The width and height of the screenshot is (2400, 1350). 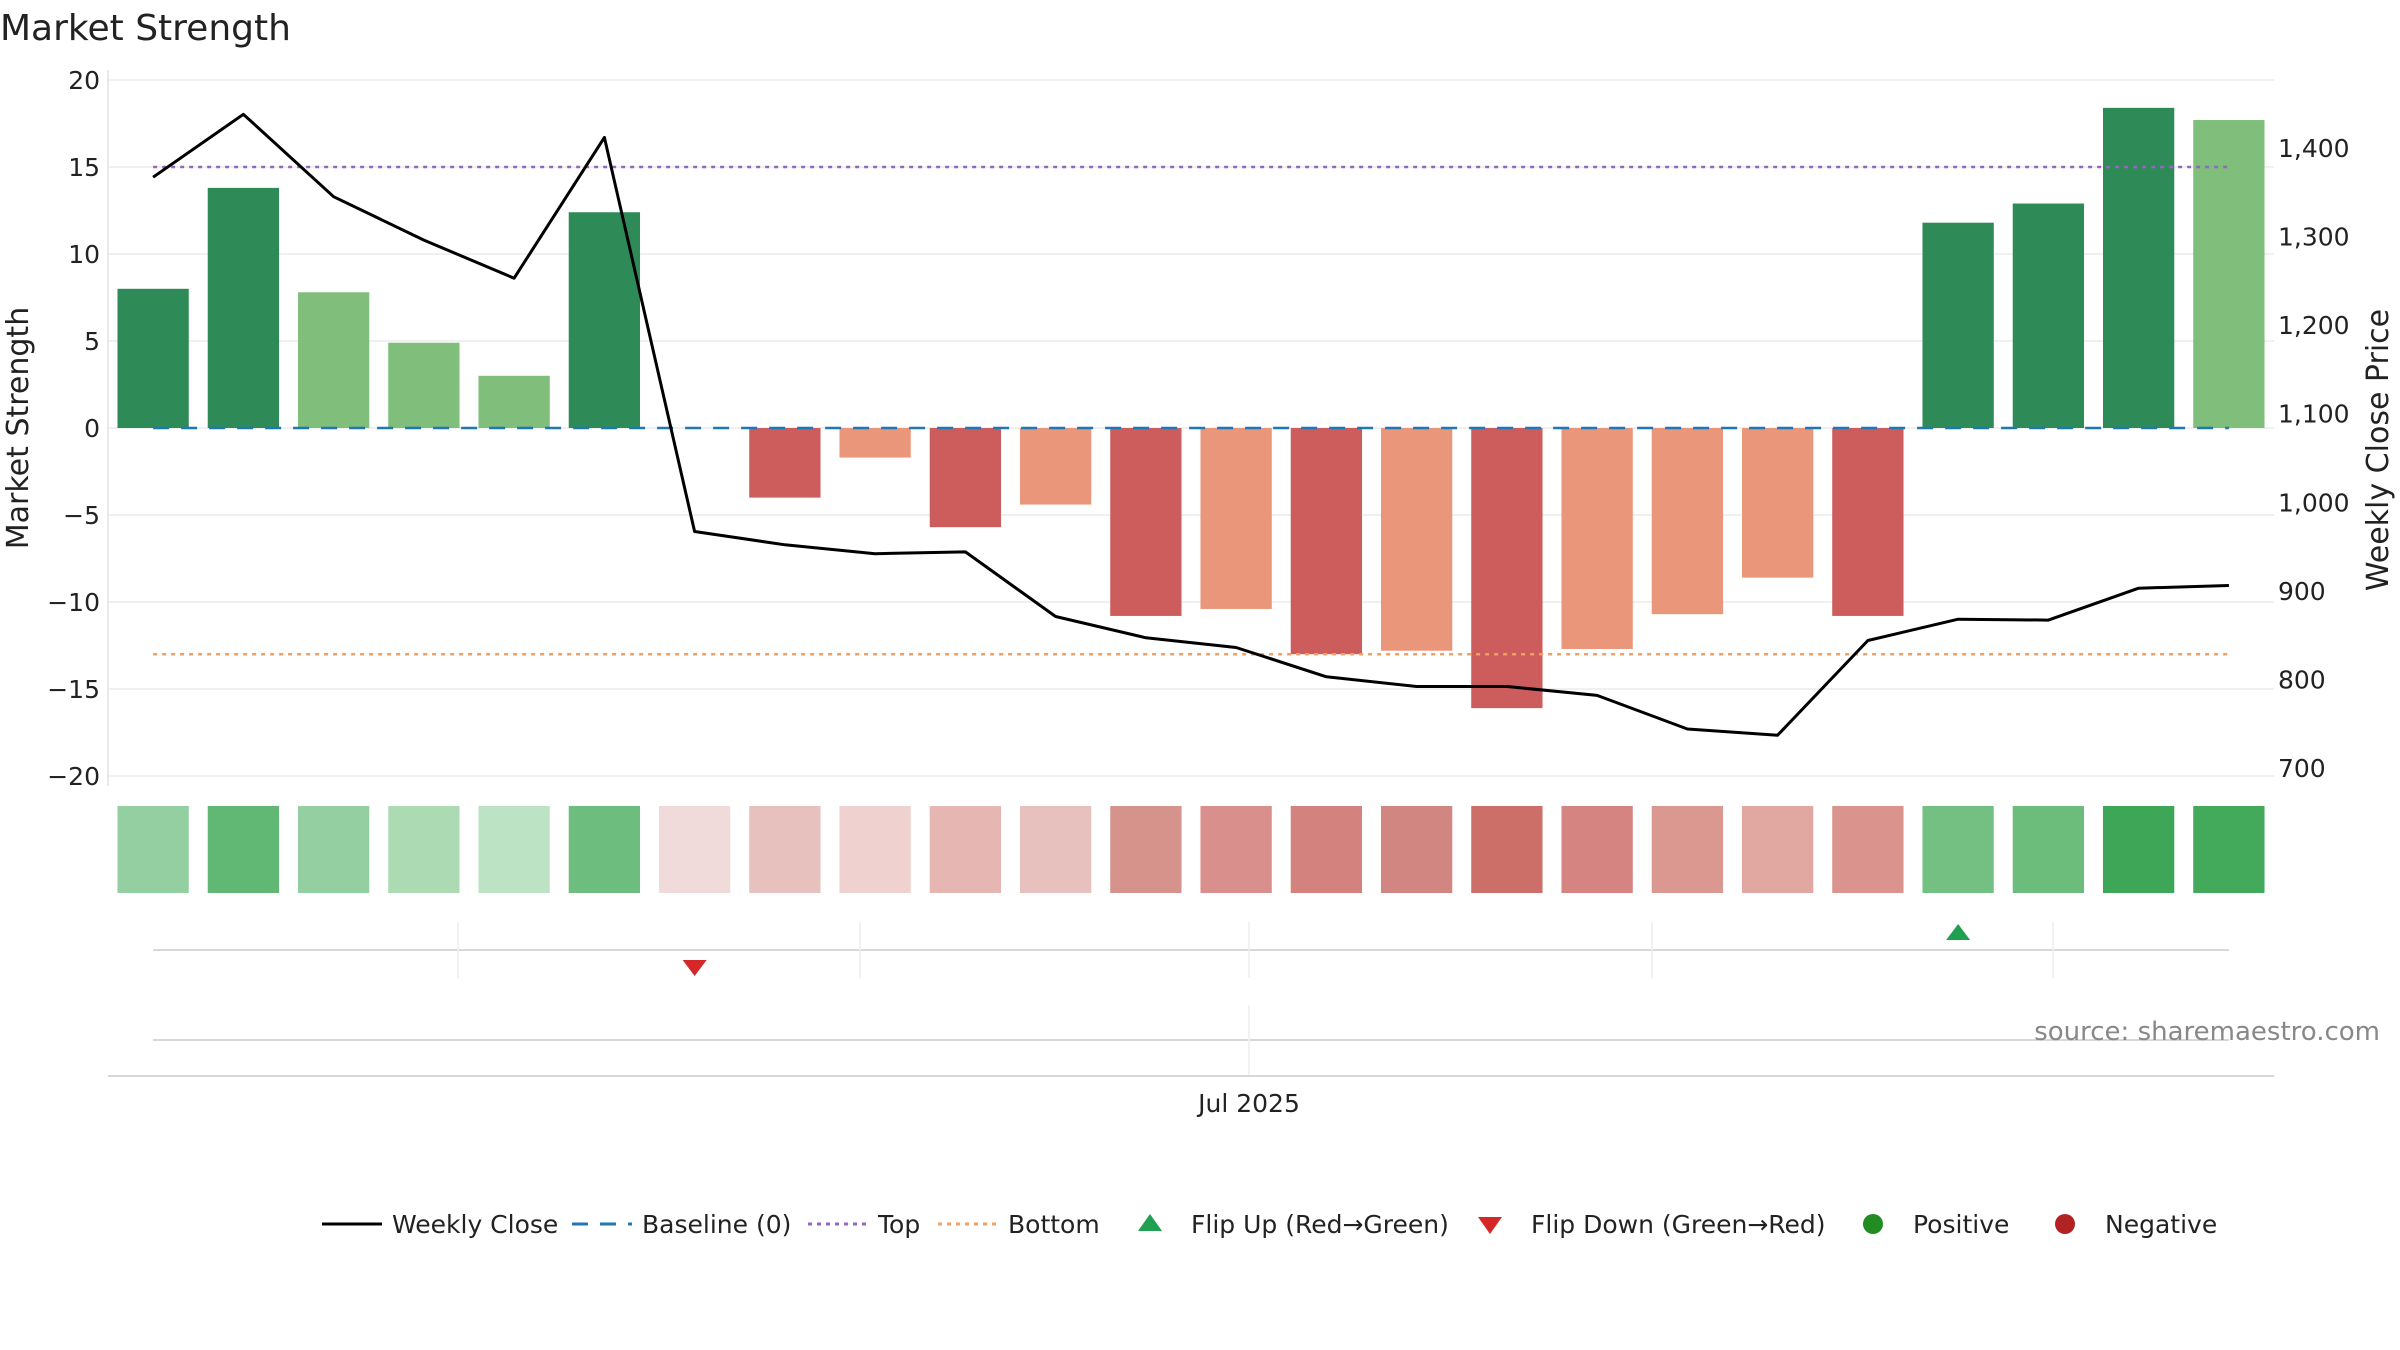 What do you see at coordinates (2314, 237) in the screenshot?
I see `y2-tick-label: 1,300` at bounding box center [2314, 237].